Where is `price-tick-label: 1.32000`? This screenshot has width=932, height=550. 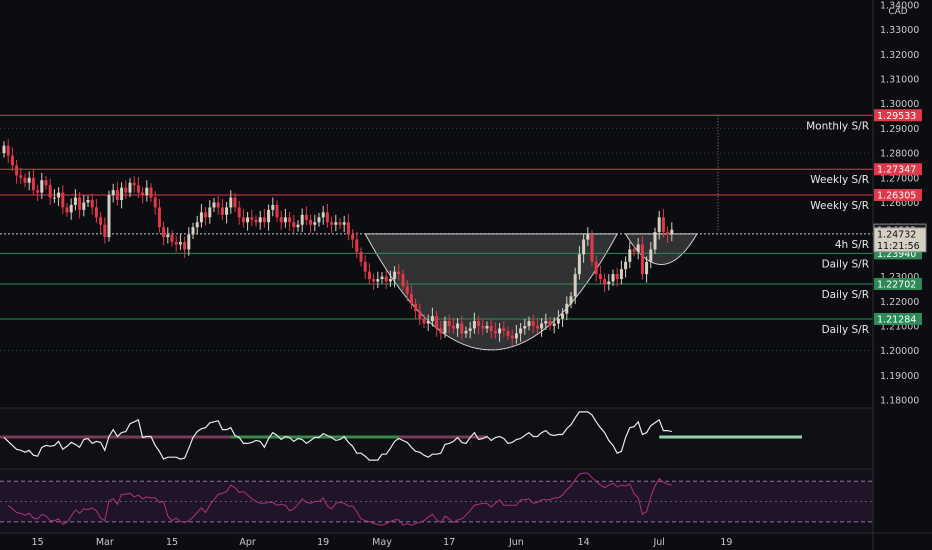 price-tick-label: 1.32000 is located at coordinates (899, 55).